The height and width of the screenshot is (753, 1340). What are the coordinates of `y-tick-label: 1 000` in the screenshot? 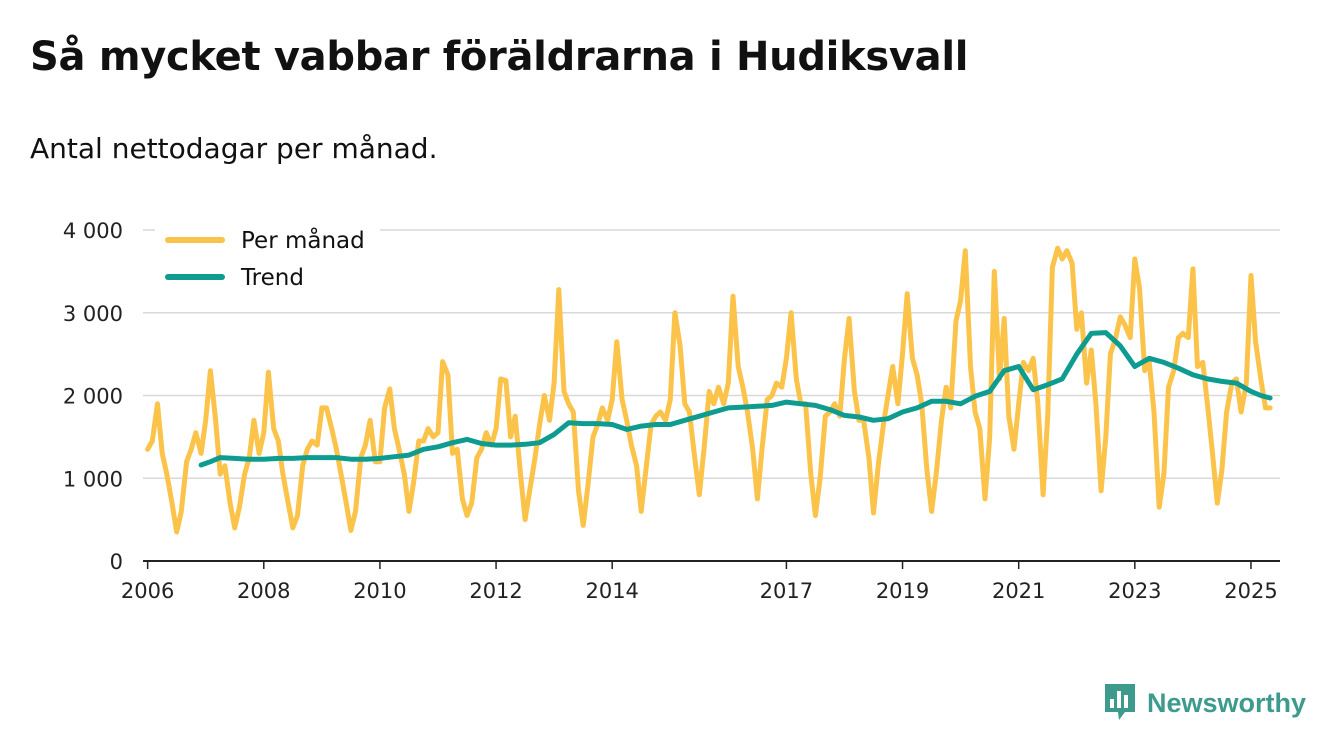 It's located at (93, 479).